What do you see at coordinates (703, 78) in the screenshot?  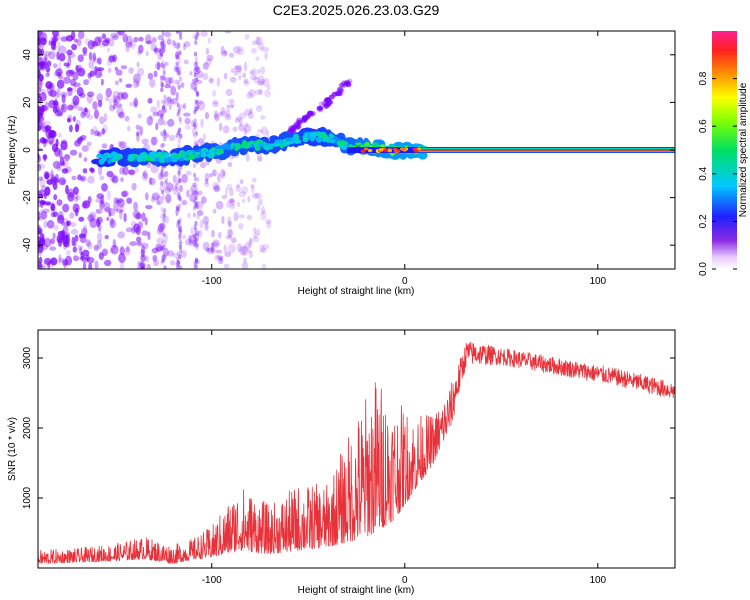 I see `colorbar-tick-label: 0.8` at bounding box center [703, 78].